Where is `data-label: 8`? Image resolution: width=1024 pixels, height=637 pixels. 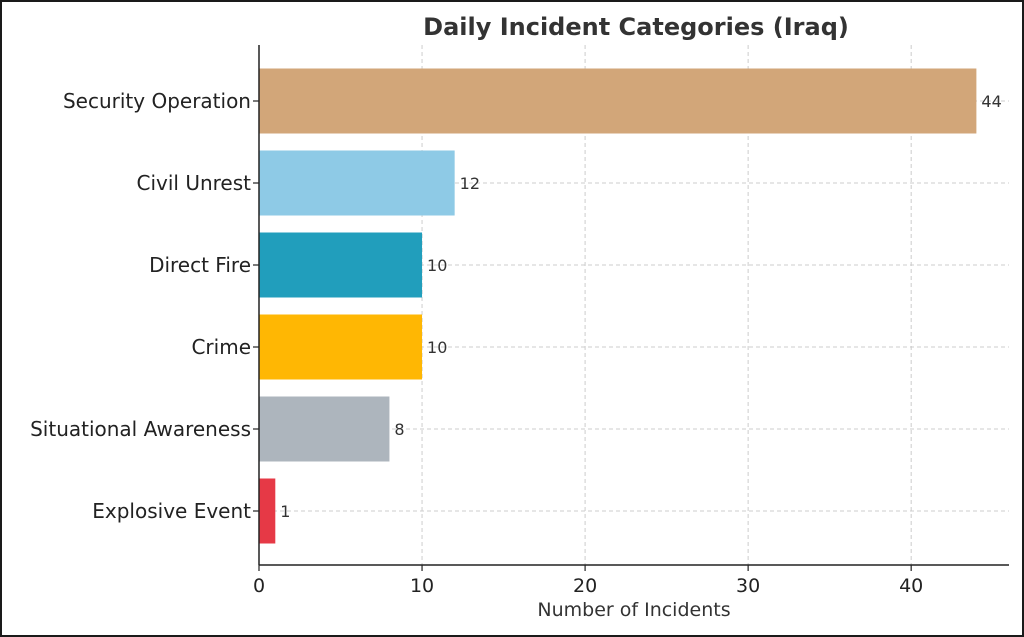 data-label: 8 is located at coordinates (399, 429).